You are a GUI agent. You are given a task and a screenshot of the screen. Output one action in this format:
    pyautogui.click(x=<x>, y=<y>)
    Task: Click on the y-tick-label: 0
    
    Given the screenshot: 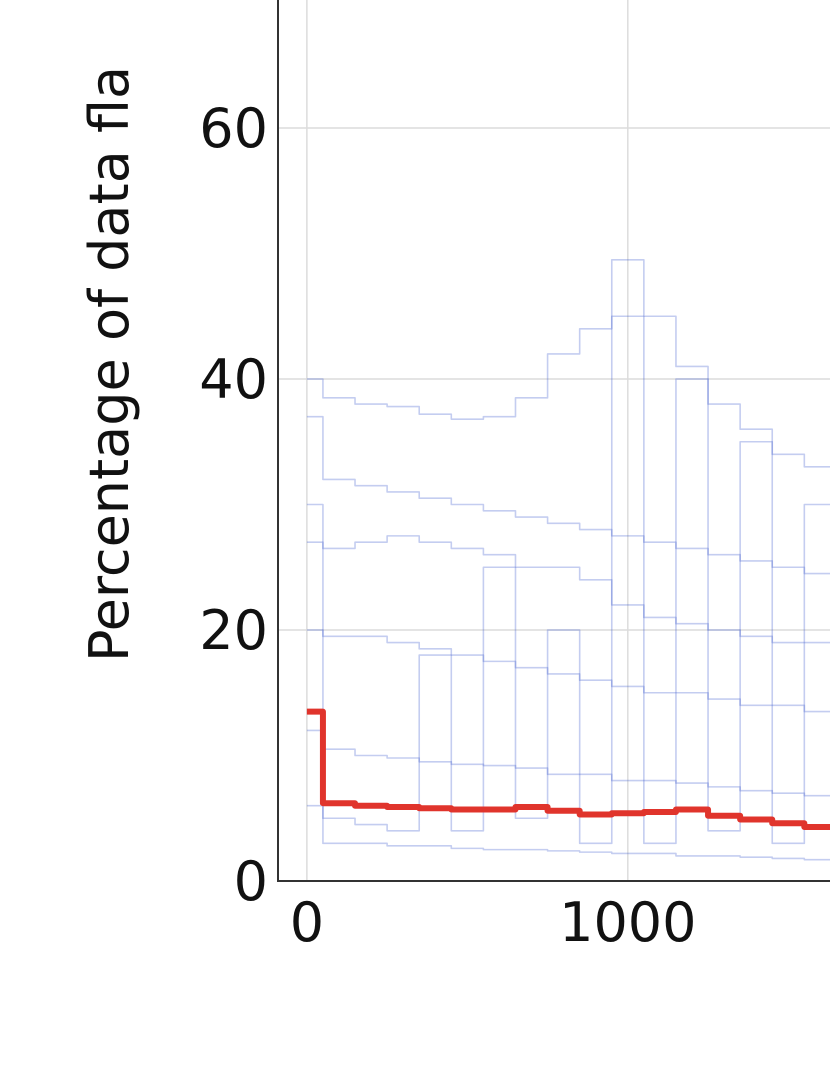 What is the action you would take?
    pyautogui.click(x=251, y=881)
    